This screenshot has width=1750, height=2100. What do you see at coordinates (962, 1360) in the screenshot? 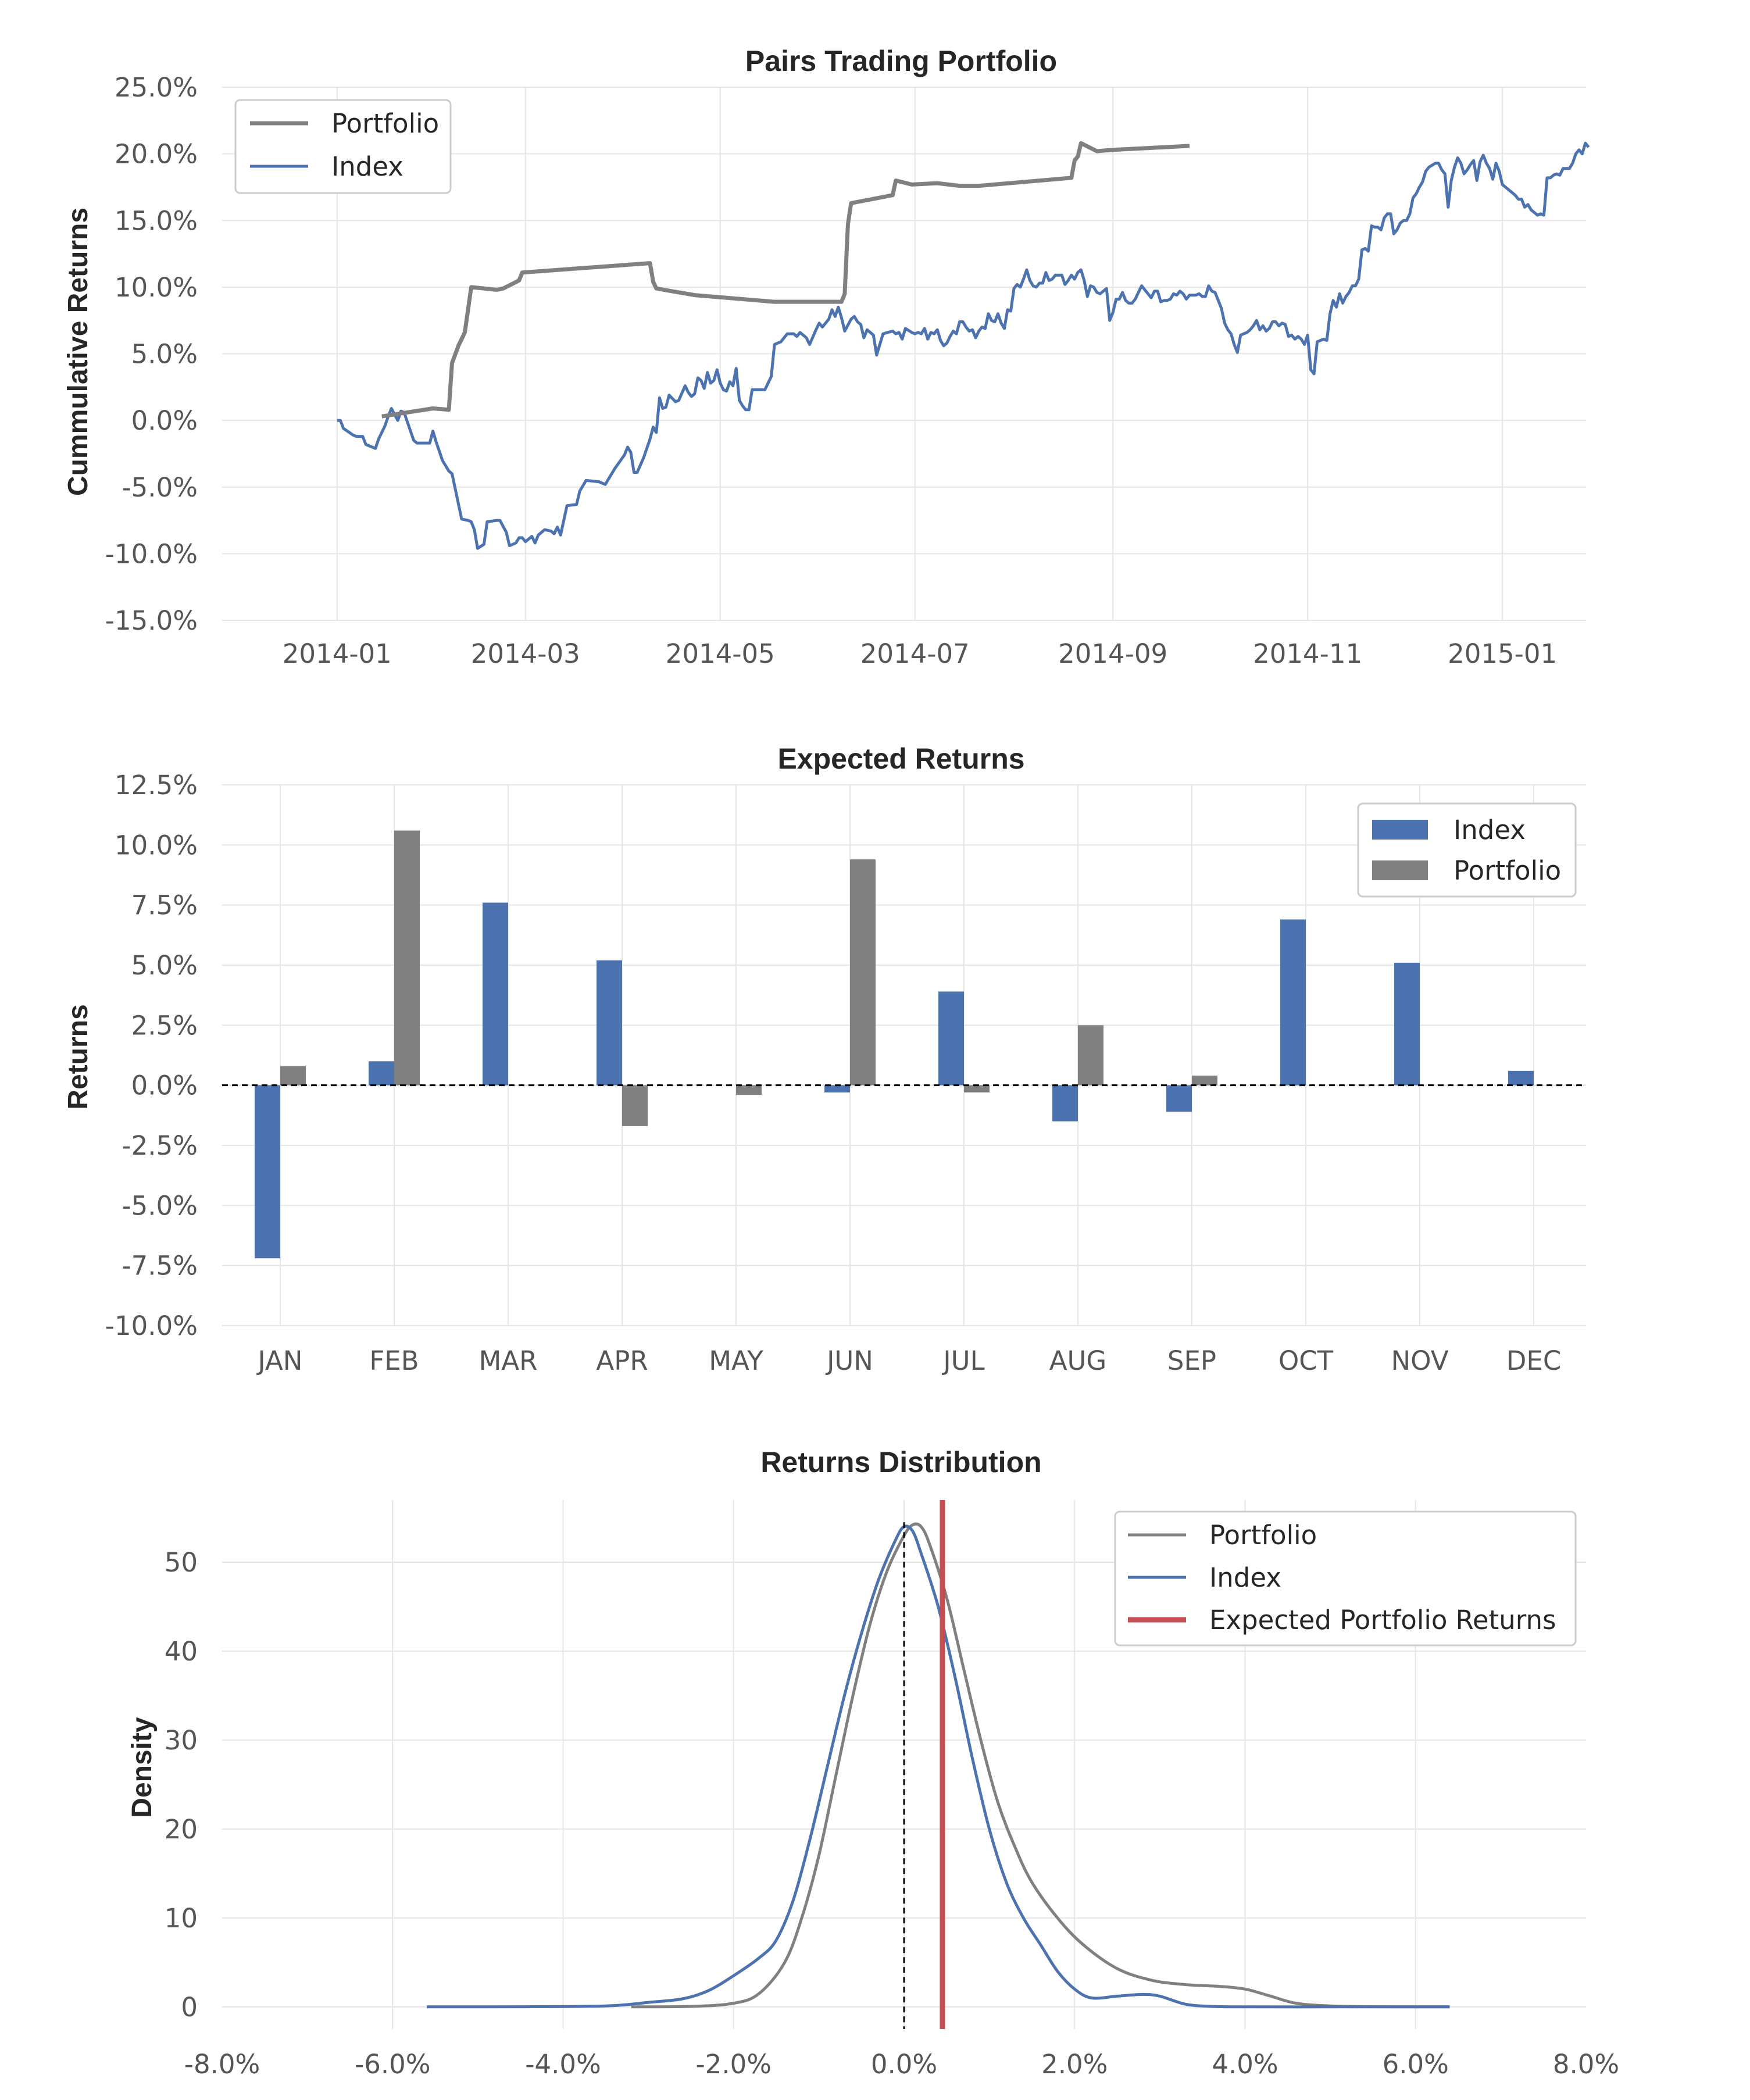
I see `x-tick-label: JUL` at bounding box center [962, 1360].